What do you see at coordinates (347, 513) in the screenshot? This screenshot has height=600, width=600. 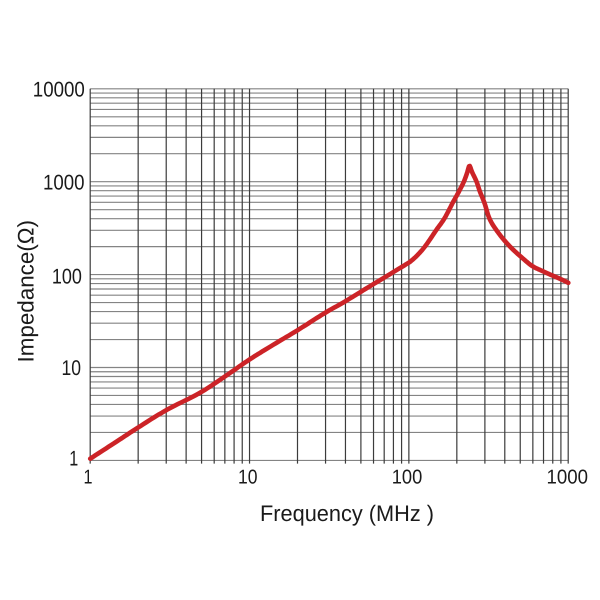 I see `svg-text: Frequency (MHz )` at bounding box center [347, 513].